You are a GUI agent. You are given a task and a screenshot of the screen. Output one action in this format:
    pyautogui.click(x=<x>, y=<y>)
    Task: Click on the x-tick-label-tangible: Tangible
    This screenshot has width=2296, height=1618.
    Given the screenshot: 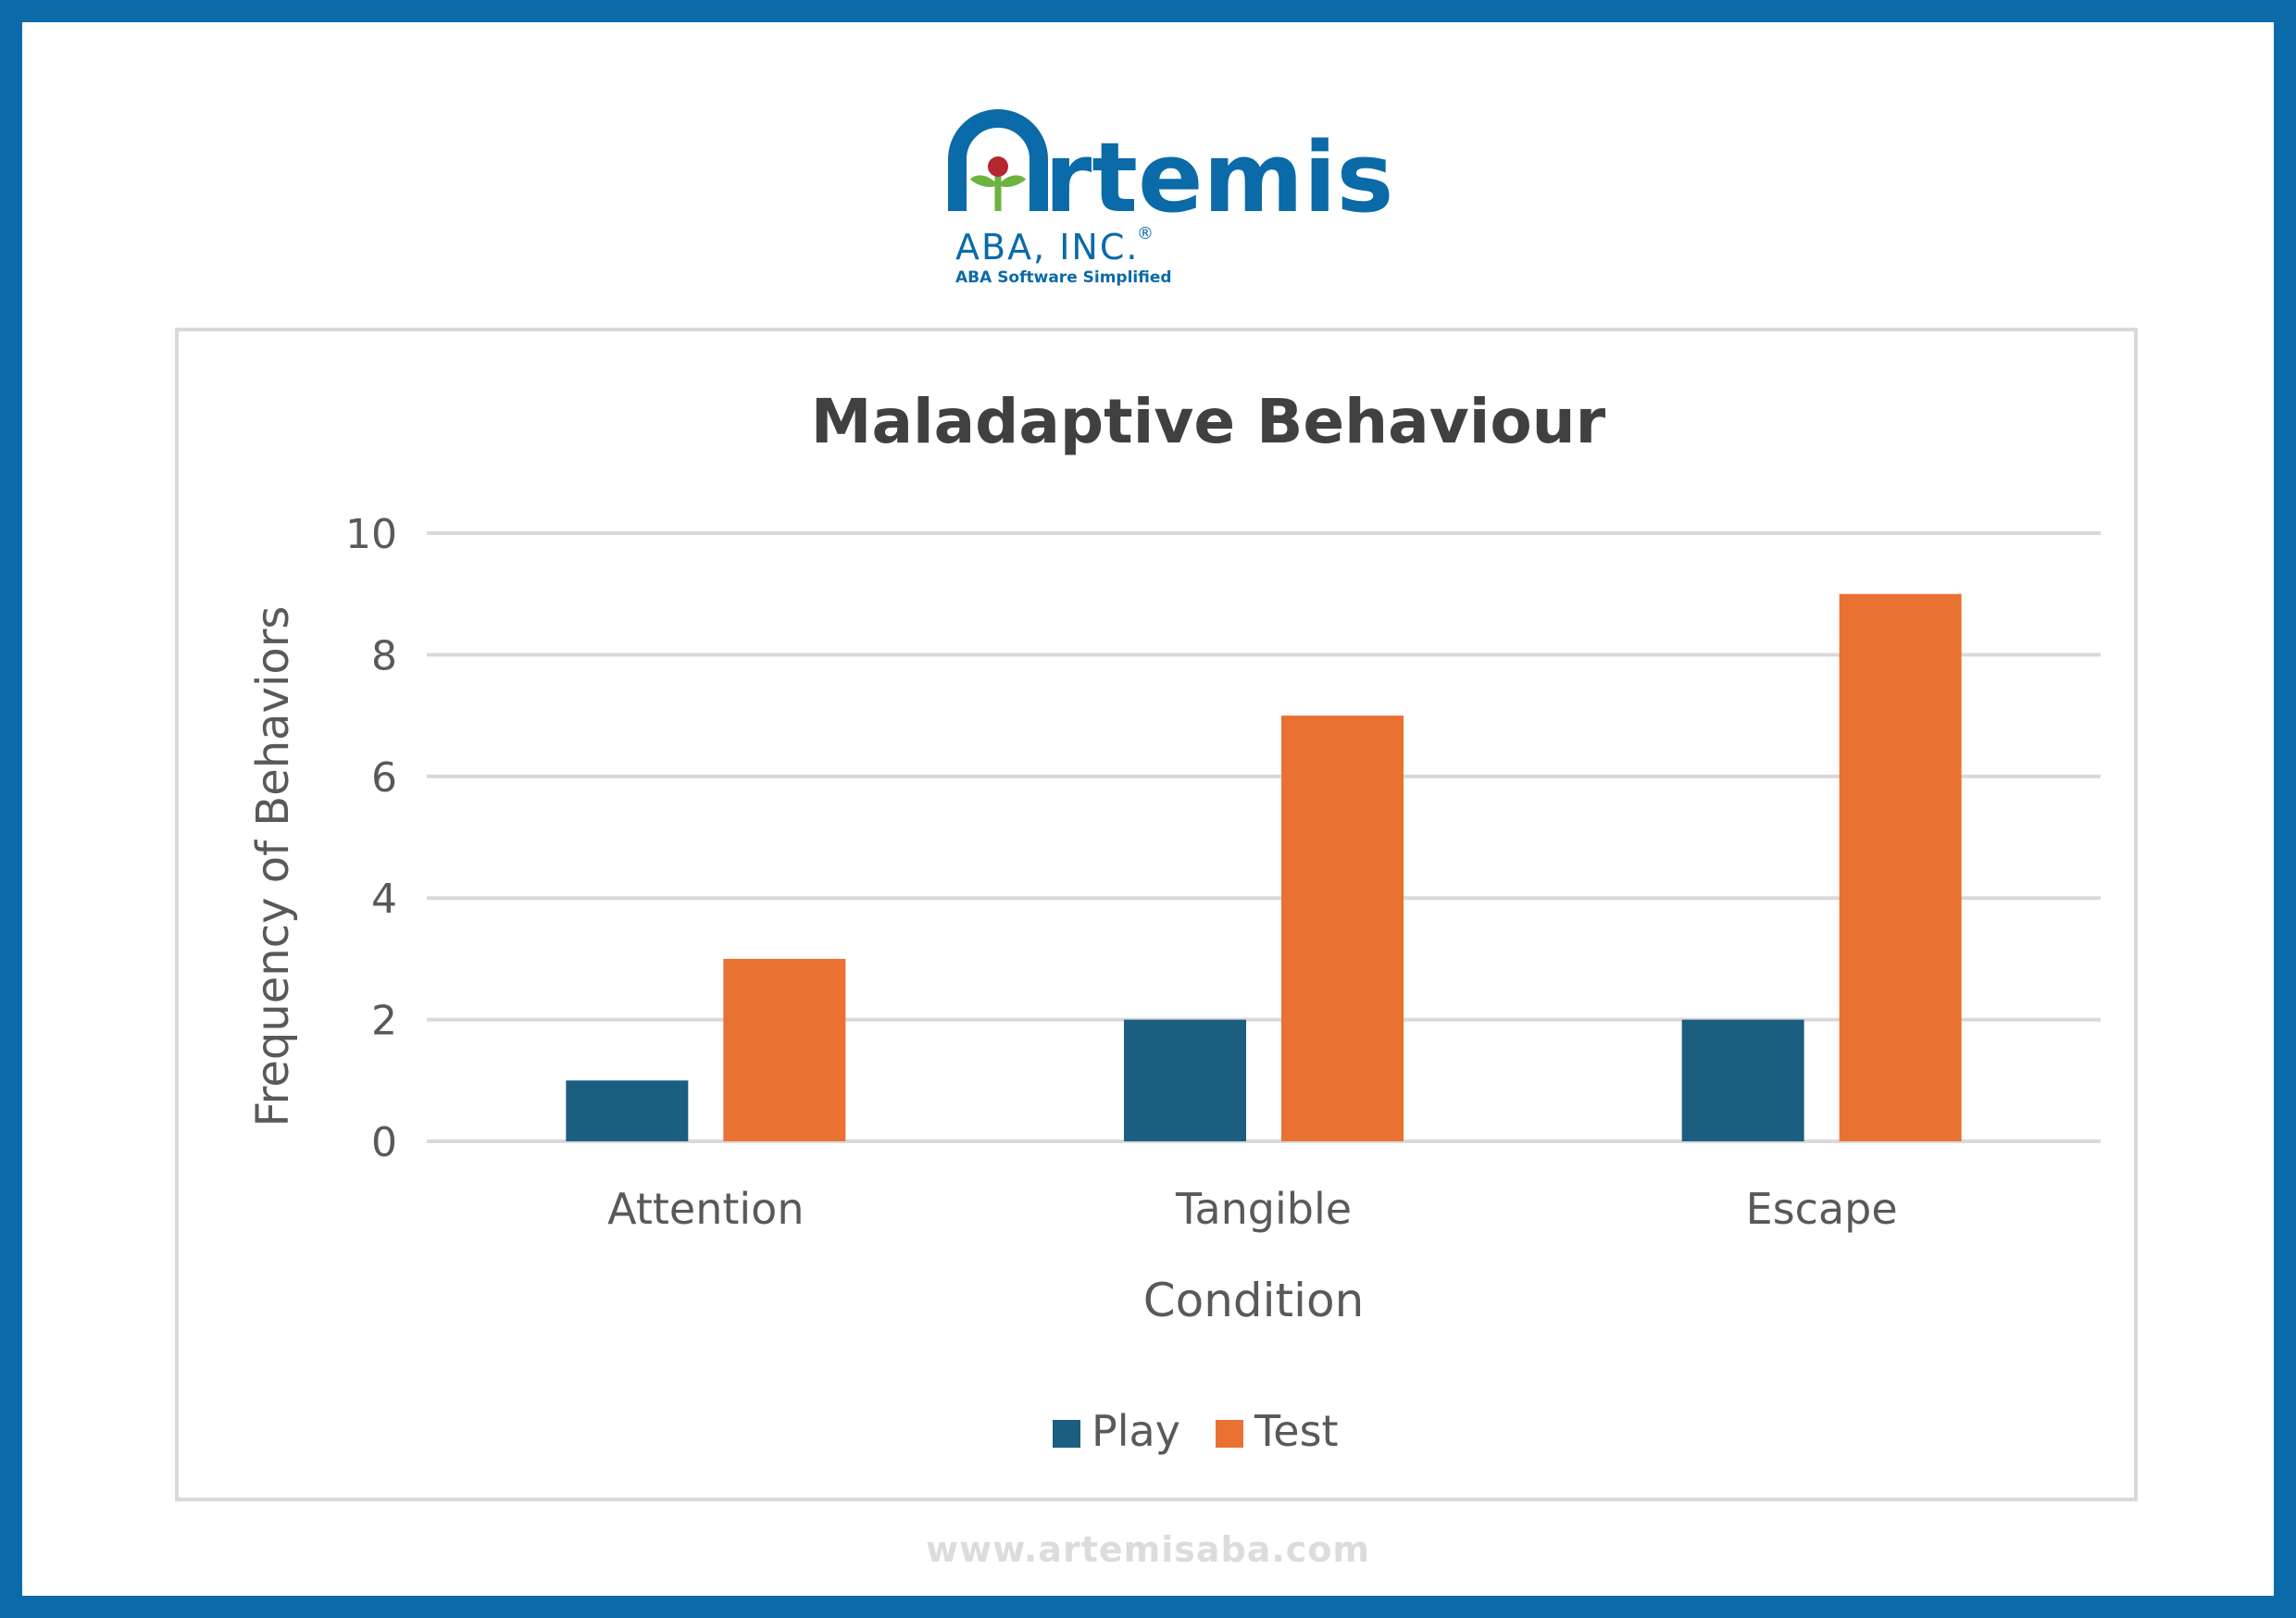 What is the action you would take?
    pyautogui.click(x=1263, y=1209)
    